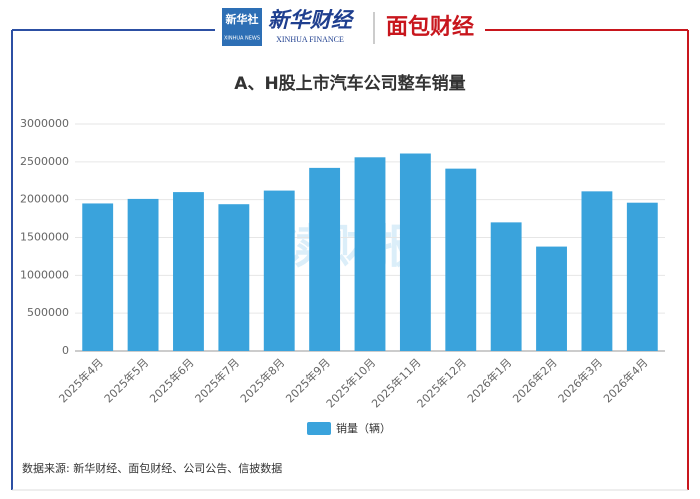  Describe the element at coordinates (44, 123) in the screenshot. I see `y-tick-label: 3000000` at that location.